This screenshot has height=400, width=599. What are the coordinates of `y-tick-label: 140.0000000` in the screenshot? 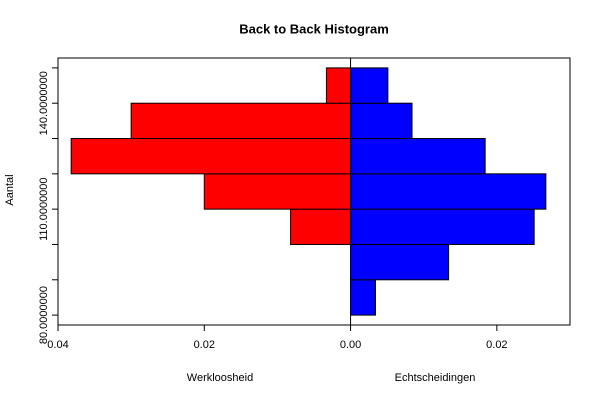 It's located at (44, 103).